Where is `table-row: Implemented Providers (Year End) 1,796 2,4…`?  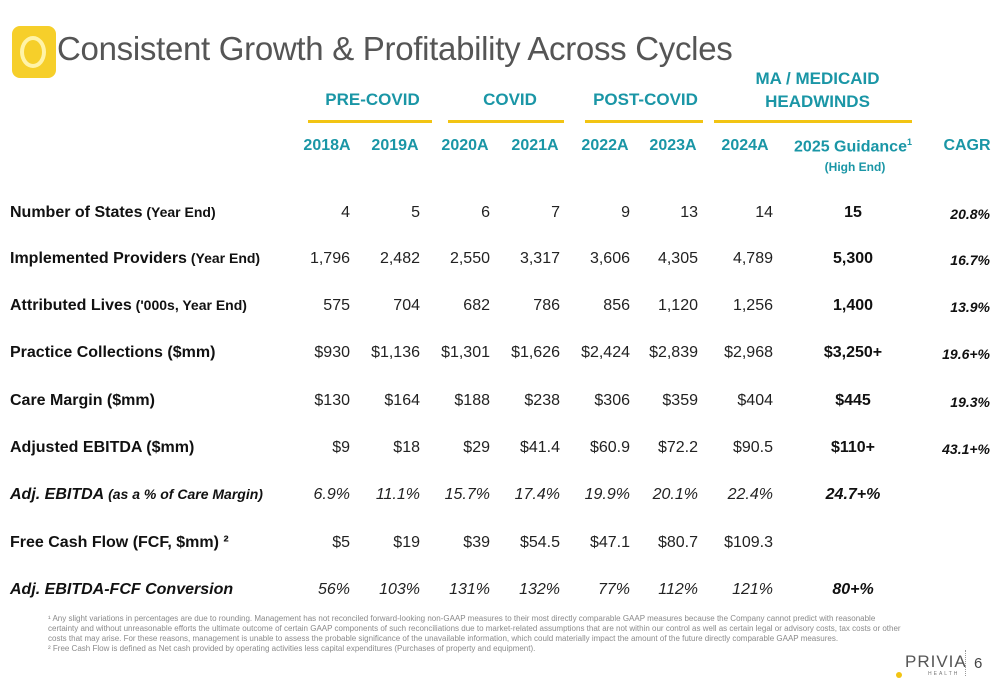
table-row: Implemented Providers (Year End) 1,796 2,4… is located at coordinates (500, 260).